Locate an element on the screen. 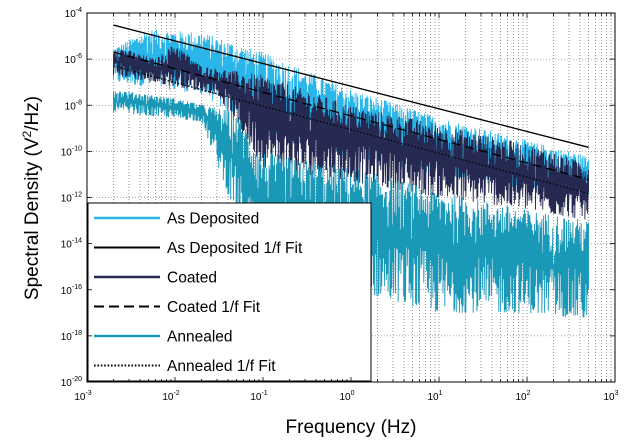 The height and width of the screenshot is (441, 630). y-tick-label: 10⁻⁸ is located at coordinates (73, 105).